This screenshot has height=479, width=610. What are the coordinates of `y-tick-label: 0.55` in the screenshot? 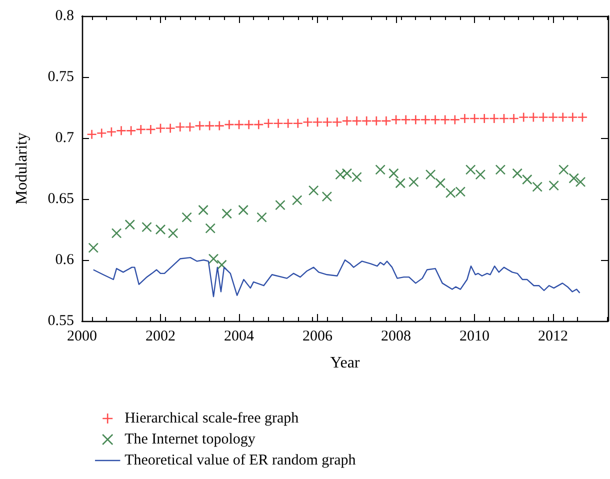 It's located at (61, 321).